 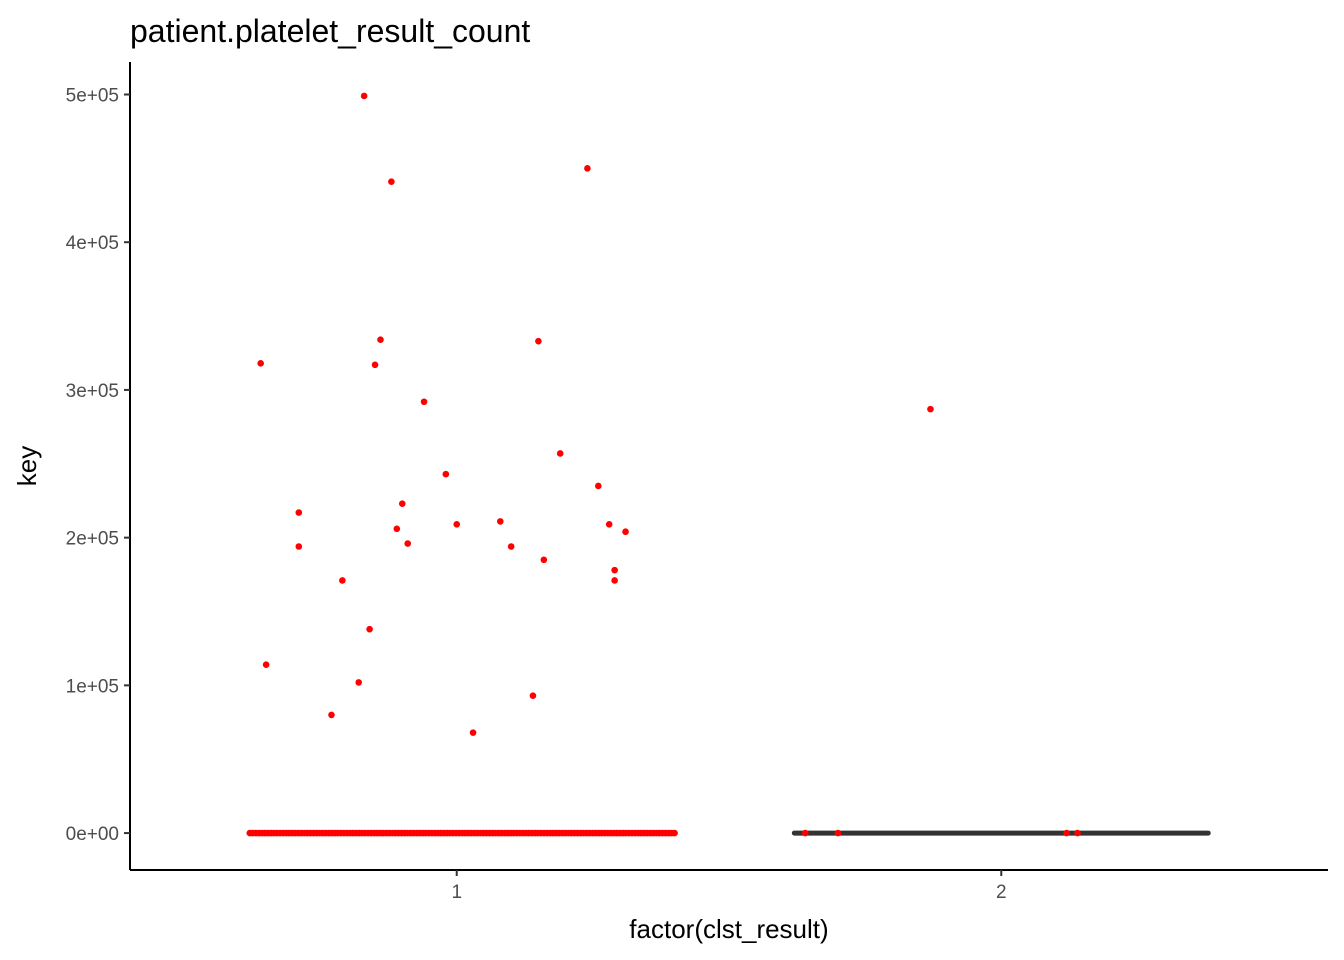 I want to click on y-tick-label: 4e+05, so click(x=92, y=243).